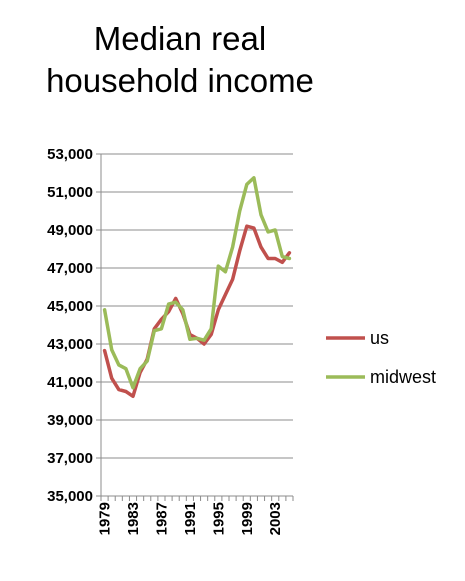 Image resolution: width=465 pixels, height=581 pixels. Describe the element at coordinates (70, 154) in the screenshot. I see `y-tick-label: 53,000` at that location.